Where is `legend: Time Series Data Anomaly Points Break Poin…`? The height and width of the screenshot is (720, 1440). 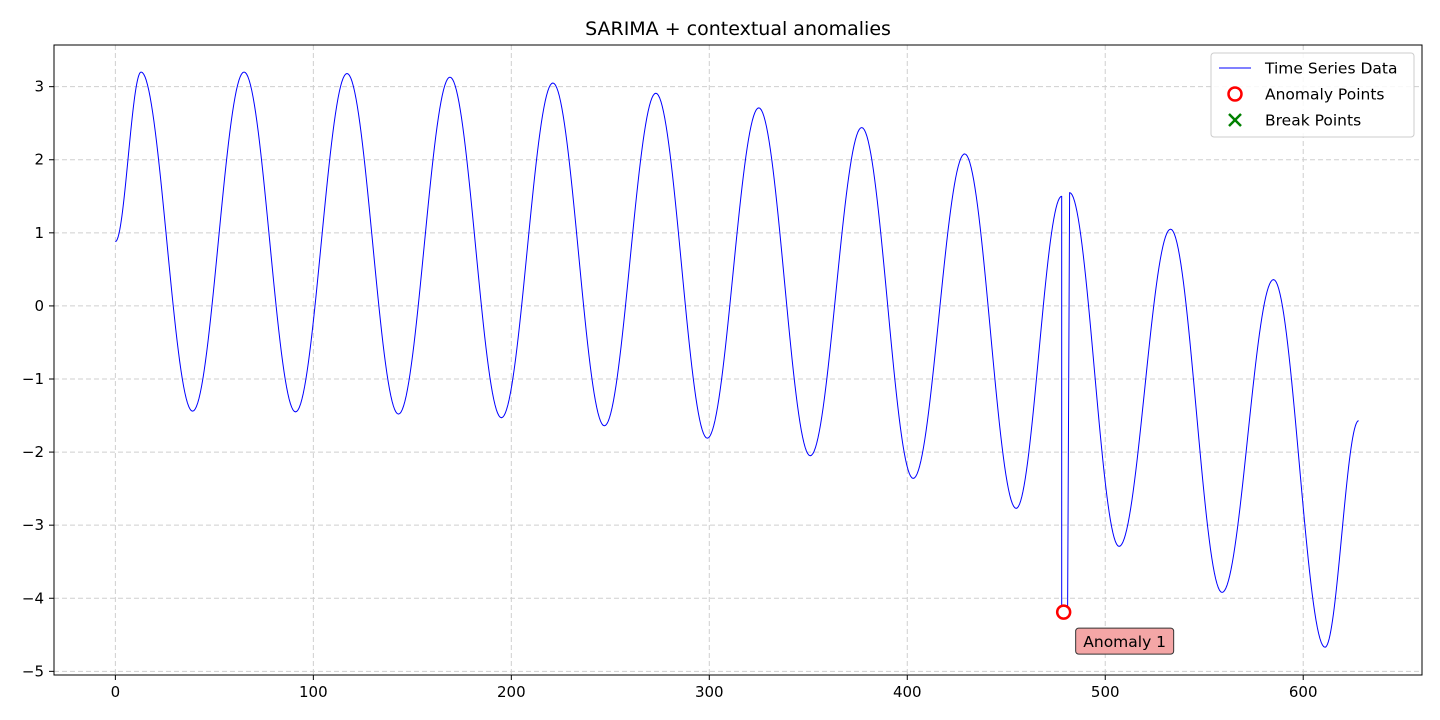
legend: Time Series Data Anomaly Points Break Poin… is located at coordinates (1312, 95).